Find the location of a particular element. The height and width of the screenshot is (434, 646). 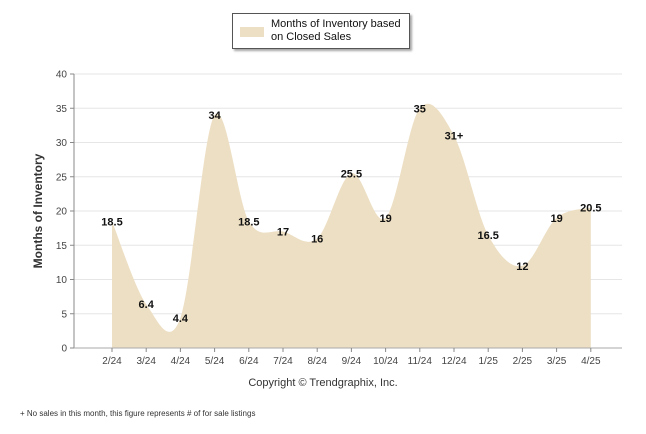

x-tick-label: 1/25 is located at coordinates (488, 361).